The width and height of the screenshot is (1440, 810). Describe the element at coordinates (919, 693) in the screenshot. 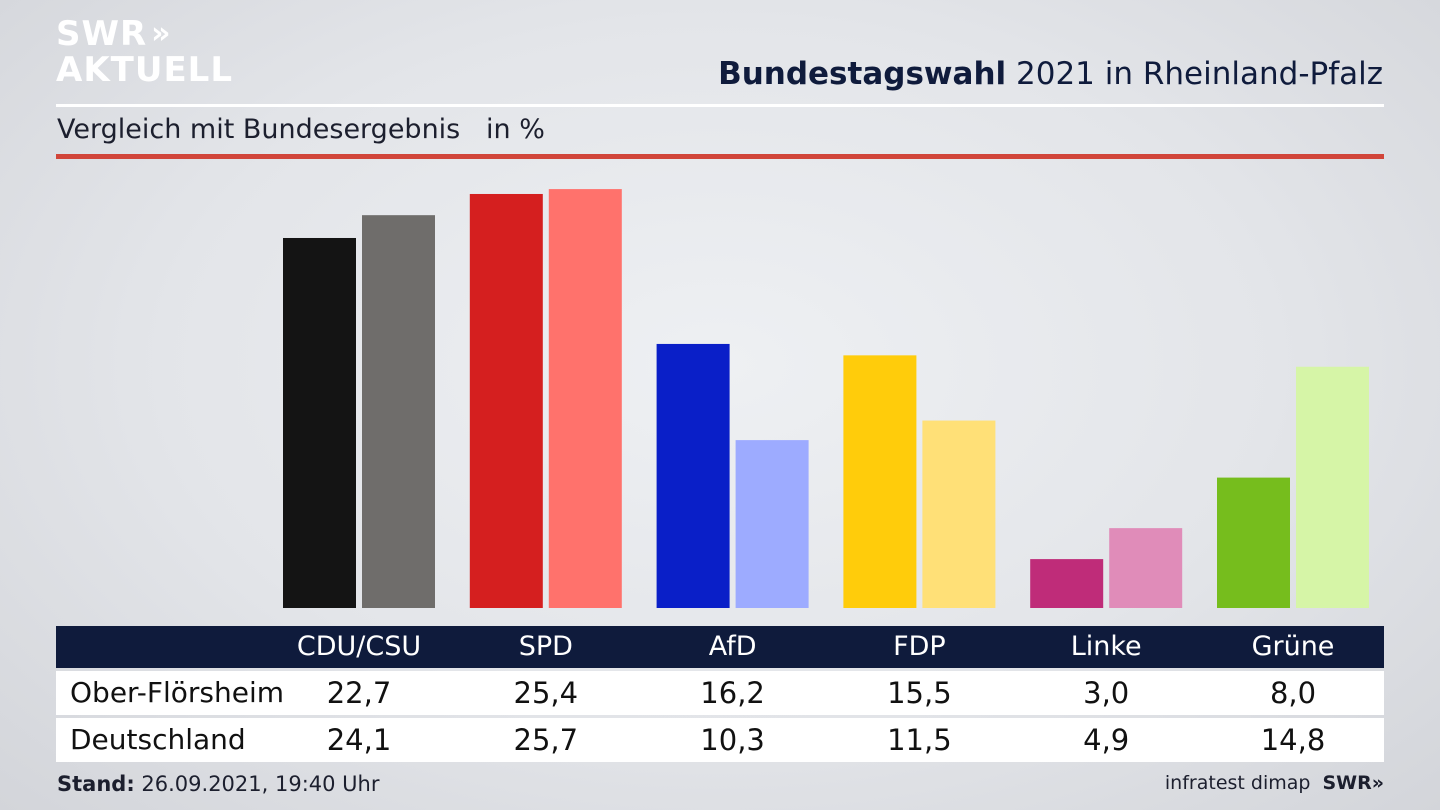

I see `table-cell: 15,5` at that location.